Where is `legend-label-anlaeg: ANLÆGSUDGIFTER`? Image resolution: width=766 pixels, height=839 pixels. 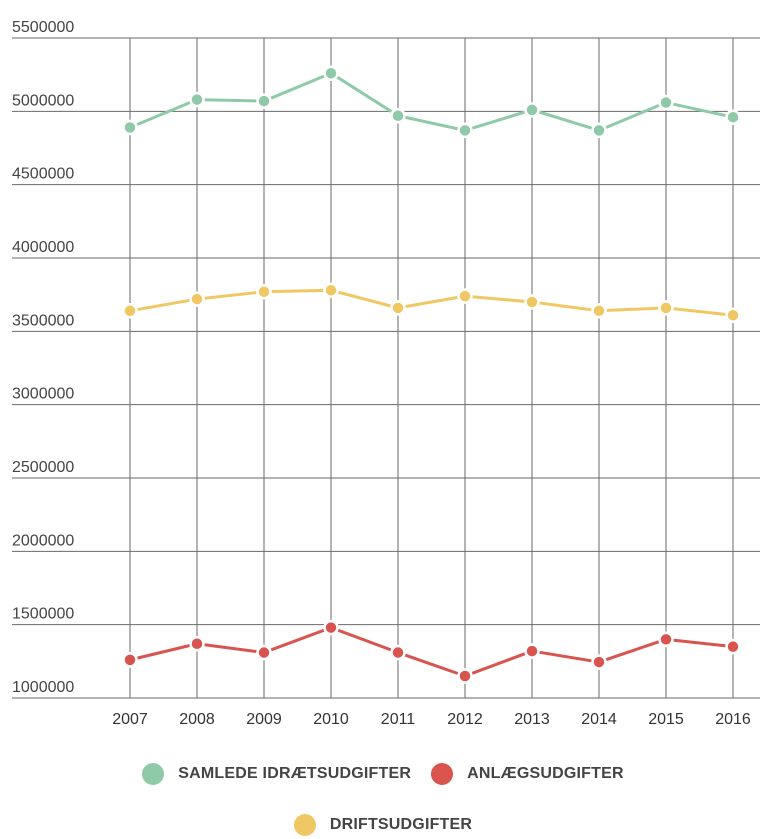
legend-label-anlaeg: ANLÆGSUDGIFTER is located at coordinates (545, 773).